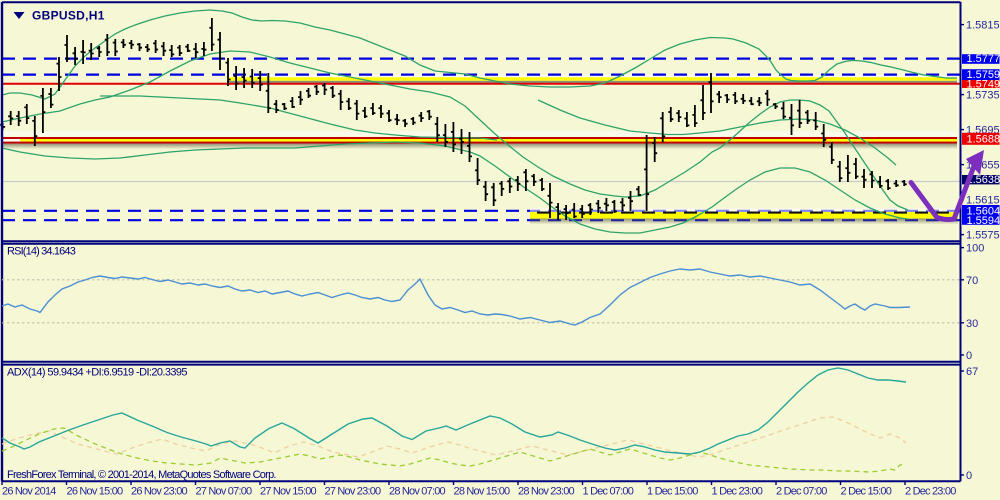 The height and width of the screenshot is (500, 1000). What do you see at coordinates (417, 492) in the screenshot?
I see `svg-text: 28 Nov 07:00` at bounding box center [417, 492].